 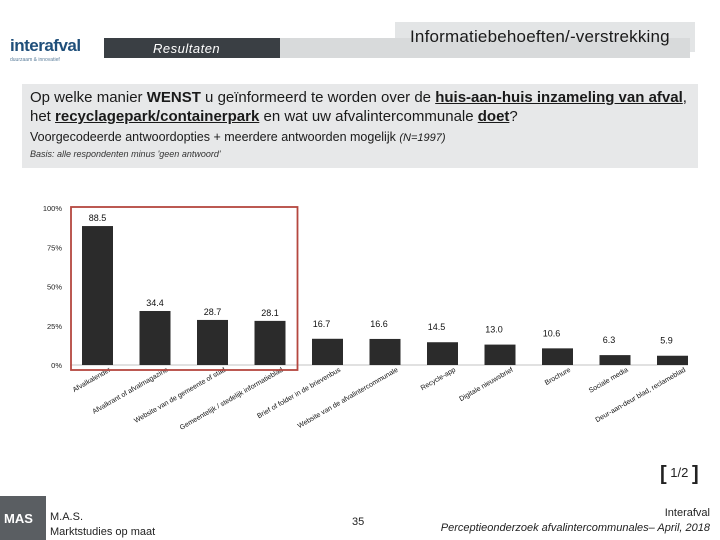 What do you see at coordinates (438, 380) in the screenshot?
I see `category-label: Recycle-app` at bounding box center [438, 380].